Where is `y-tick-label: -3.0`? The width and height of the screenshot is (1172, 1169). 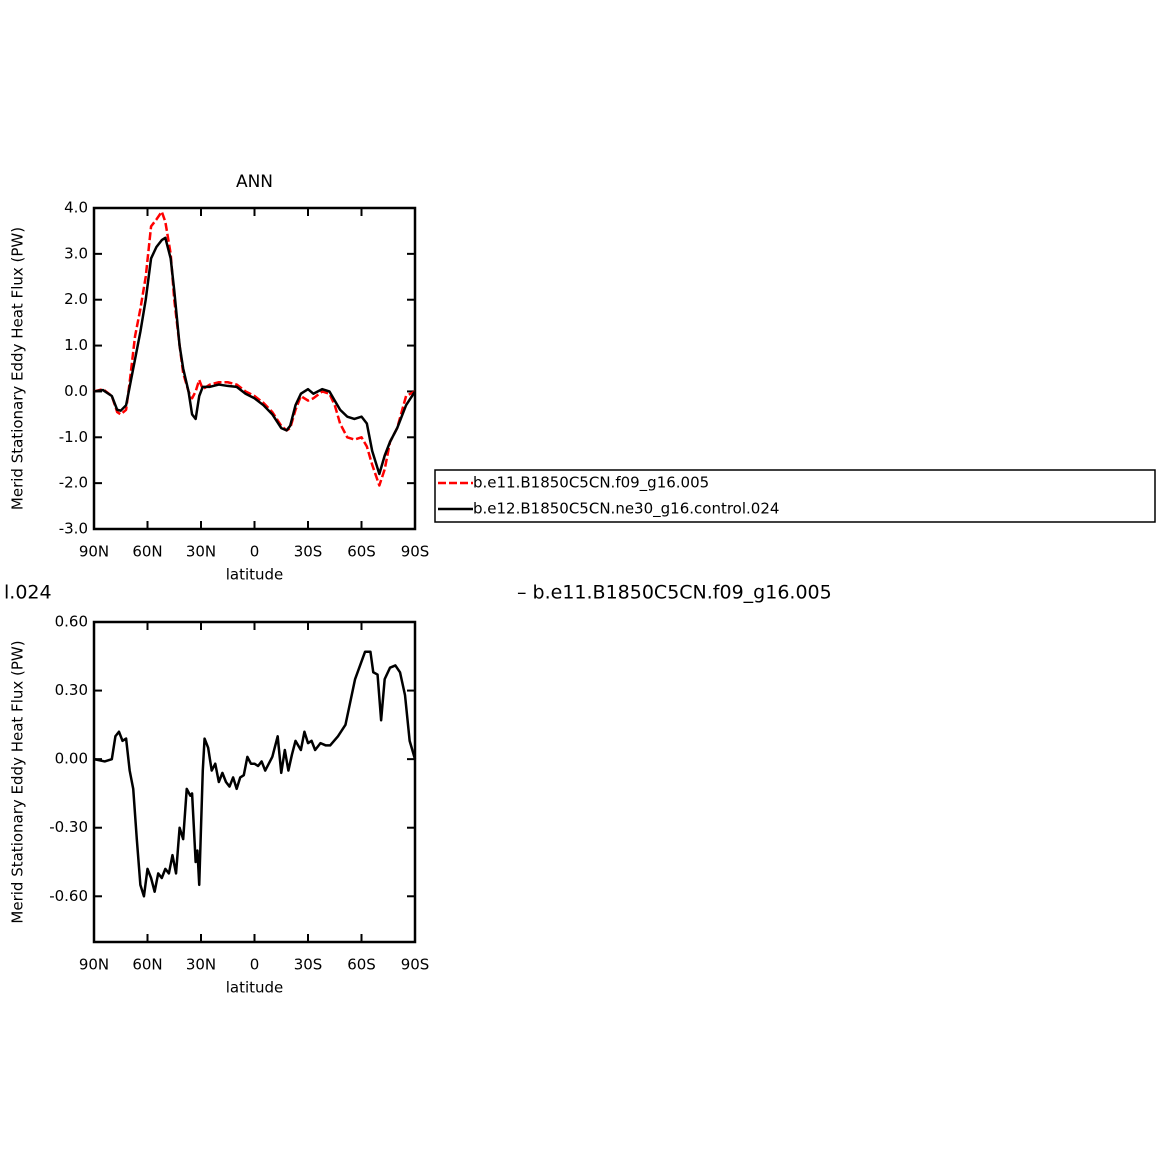 y-tick-label: -3.0 is located at coordinates (73, 529).